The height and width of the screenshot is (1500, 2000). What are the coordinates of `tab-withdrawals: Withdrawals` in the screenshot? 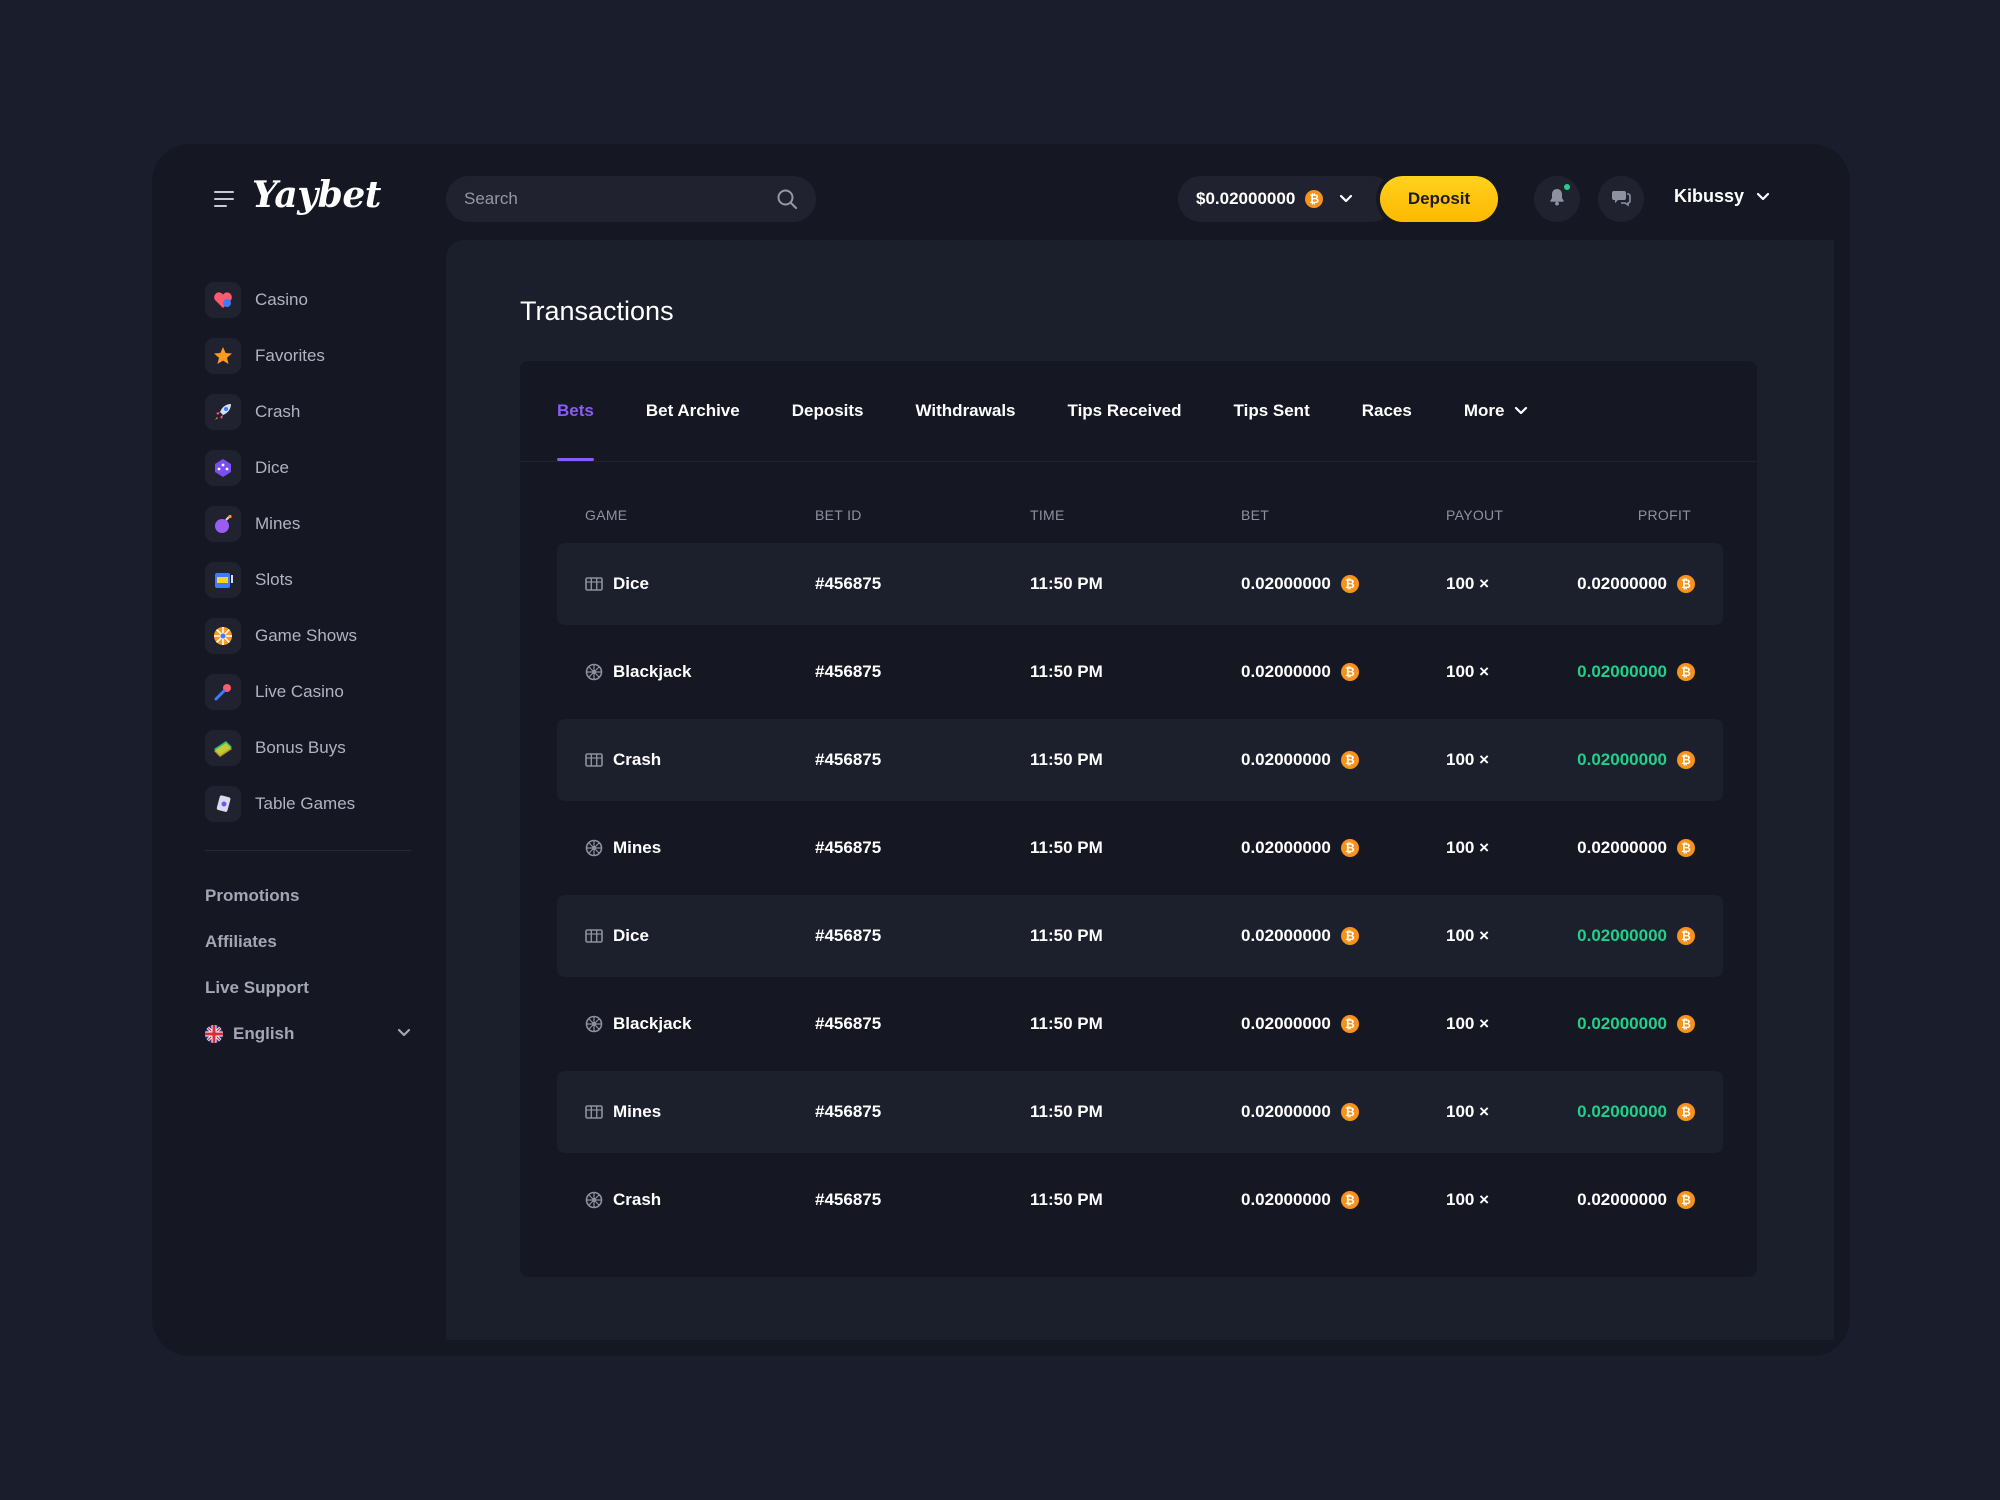 It's located at (965, 410).